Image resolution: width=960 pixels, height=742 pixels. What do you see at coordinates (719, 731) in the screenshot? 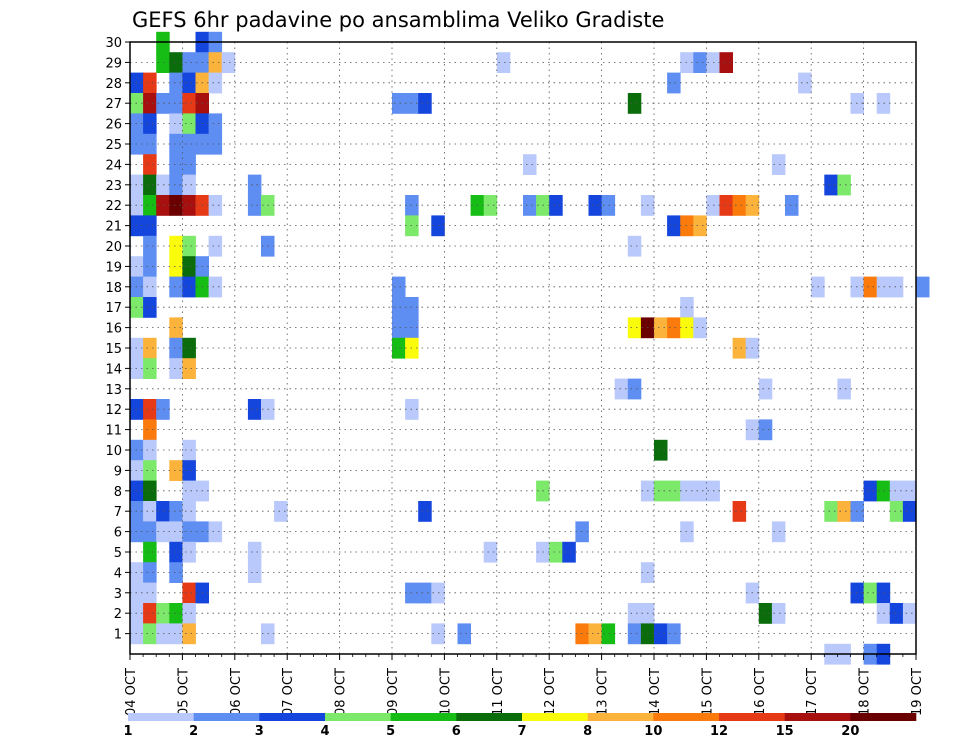
I see `colorbar-label: 12` at bounding box center [719, 731].